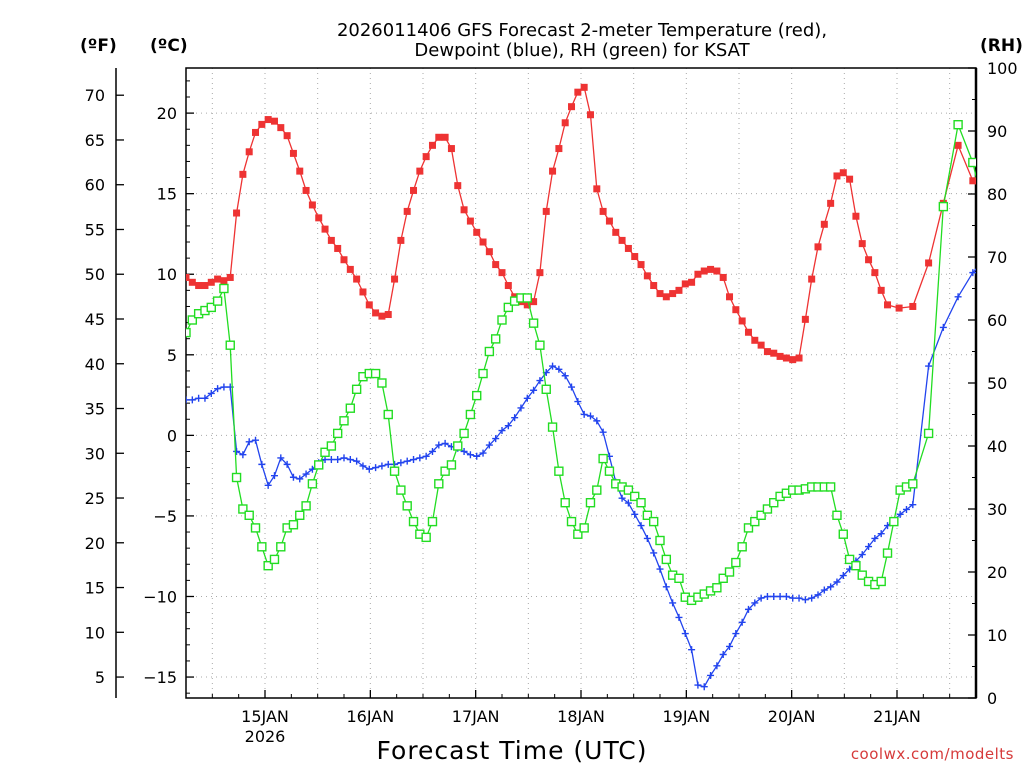 The image size is (1024, 768). Describe the element at coordinates (104, 386) in the screenshot. I see `fahrenheit-axis: 5 10 15 20 25 30 35 40 45 50 55 60 65 70` at that location.